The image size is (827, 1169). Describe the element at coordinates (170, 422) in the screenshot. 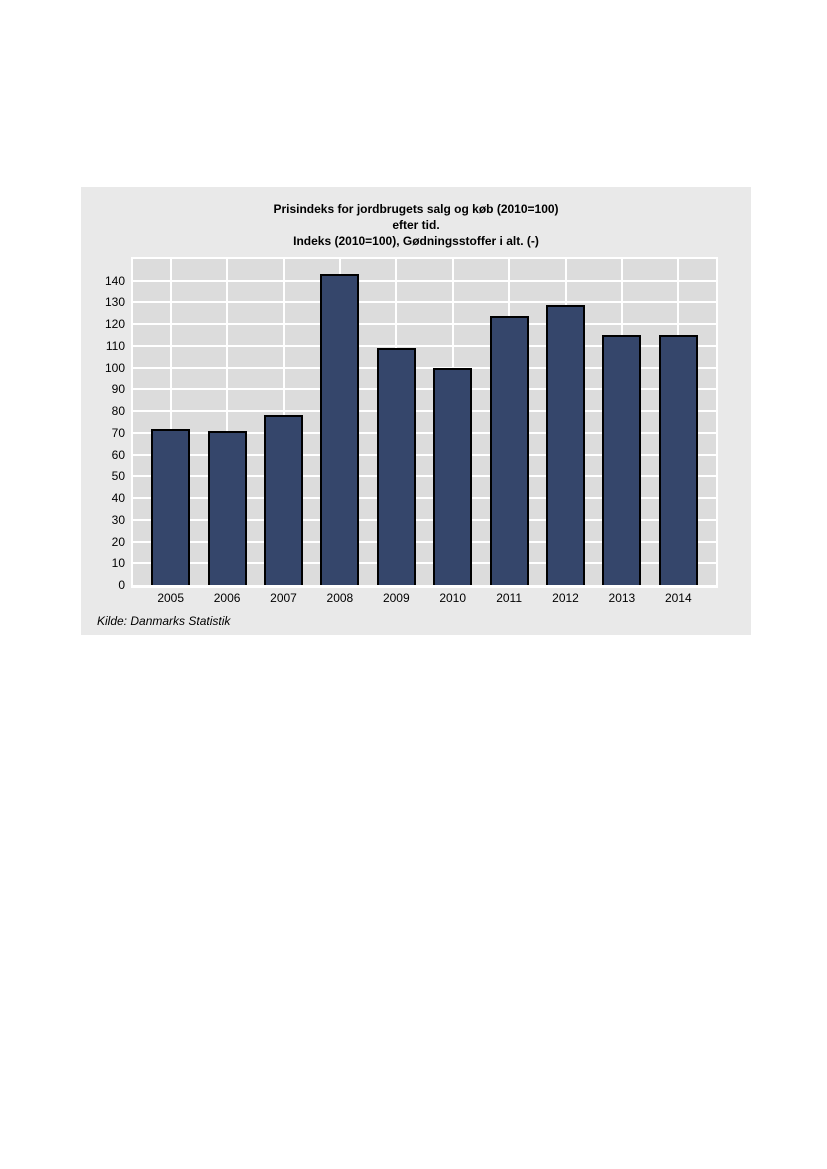

I see `grid-line-x-2005` at that location.